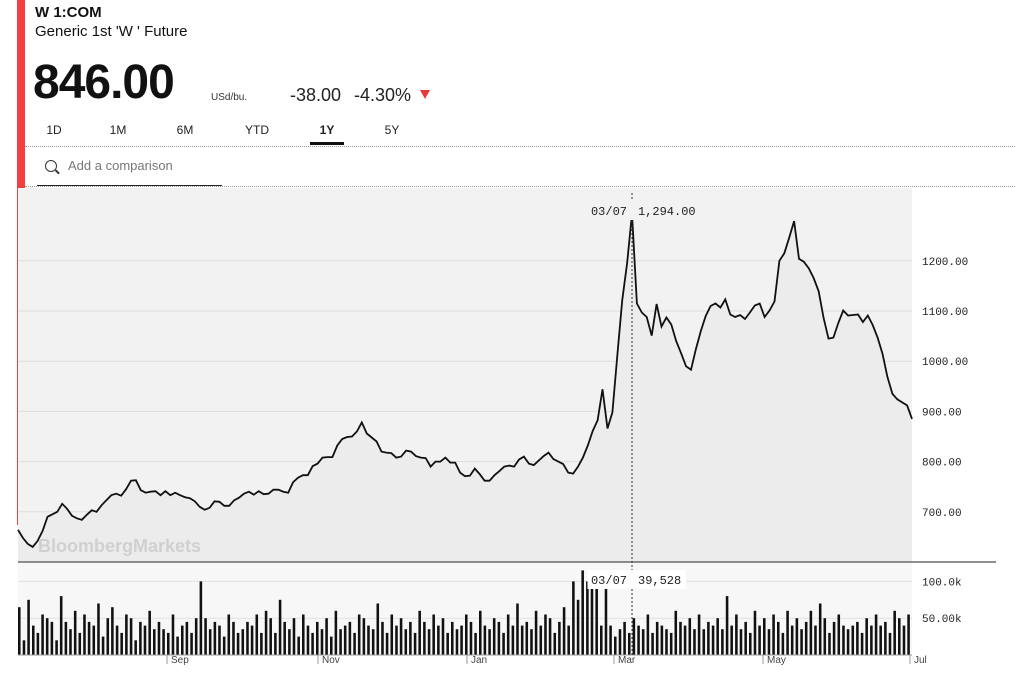 The image size is (1016, 680). I want to click on range-tab-6m: 6M, so click(185, 130).